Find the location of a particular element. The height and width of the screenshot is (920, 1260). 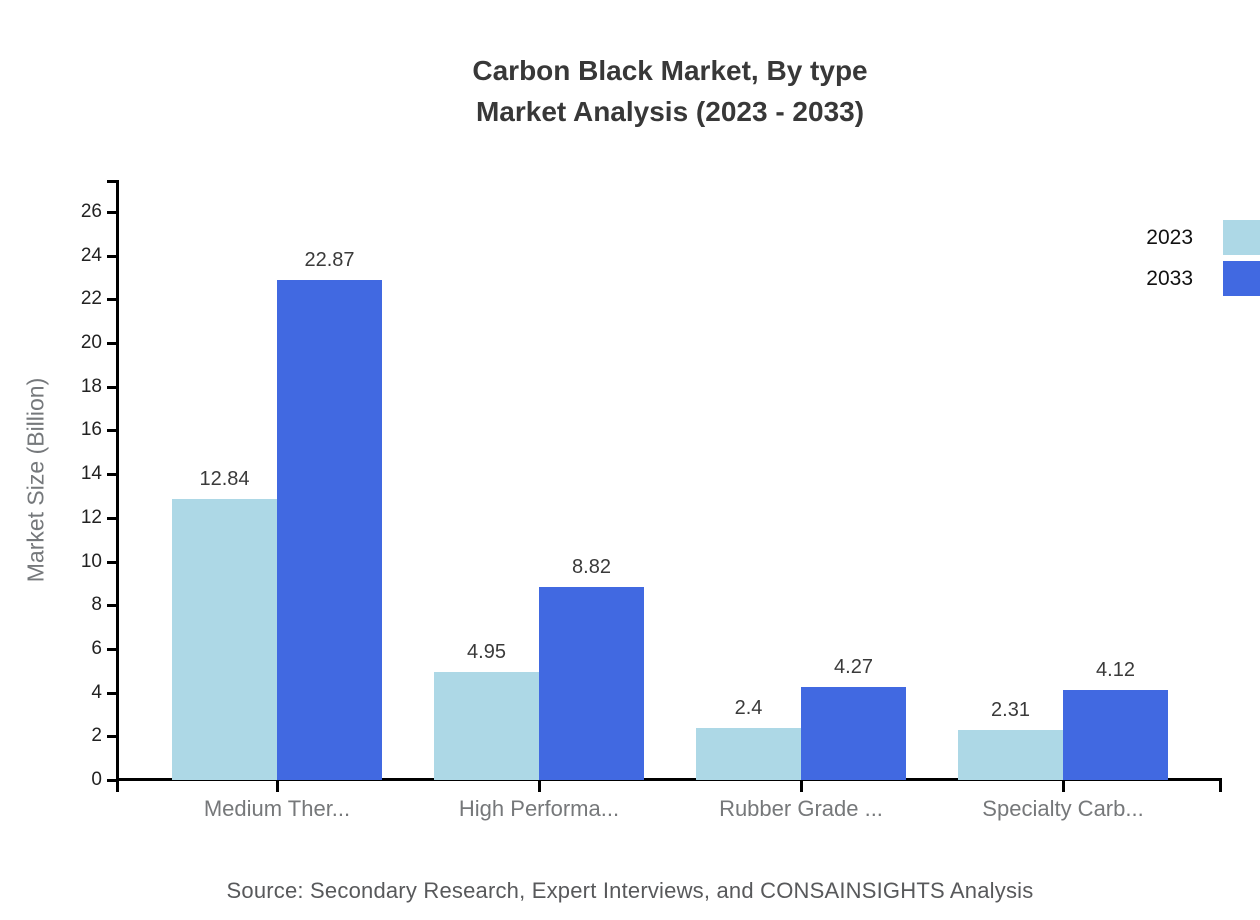

y-axis-line is located at coordinates (117, 486).